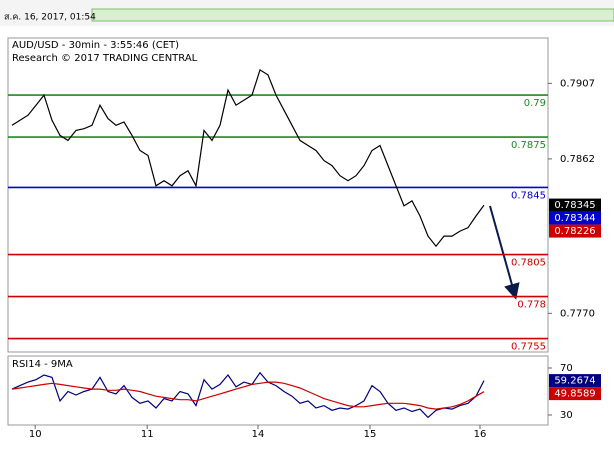 The height and width of the screenshot is (460, 614). I want to click on y-tick-label: 30, so click(566, 415).